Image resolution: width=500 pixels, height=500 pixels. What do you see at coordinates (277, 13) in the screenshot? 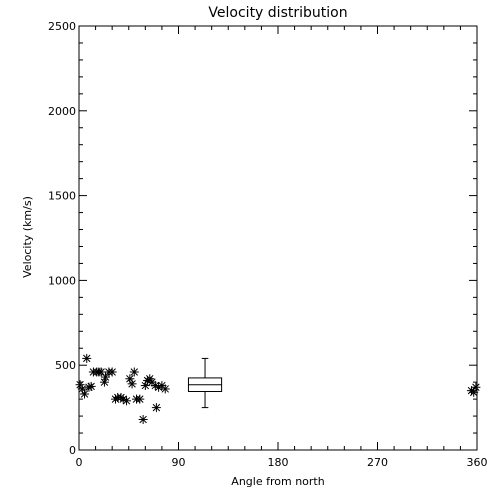
I see `chart-title: Velocity distribution` at bounding box center [277, 13].